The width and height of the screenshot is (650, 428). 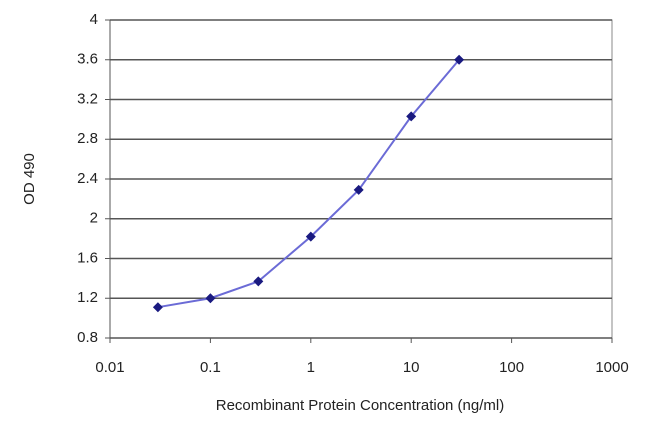 What do you see at coordinates (87, 257) in the screenshot?
I see `y-tick-label: 1.6` at bounding box center [87, 257].